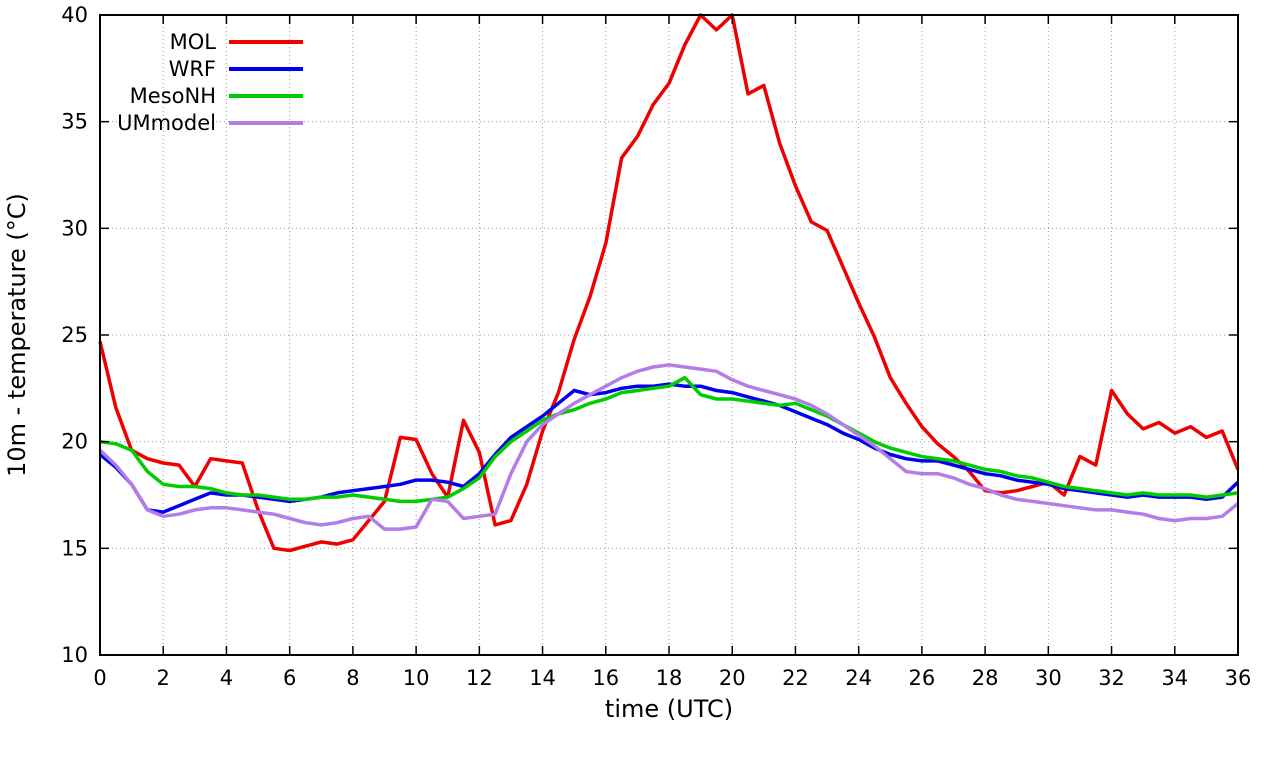  What do you see at coordinates (1238, 678) in the screenshot?
I see `x-tick-label: 36` at bounding box center [1238, 678].